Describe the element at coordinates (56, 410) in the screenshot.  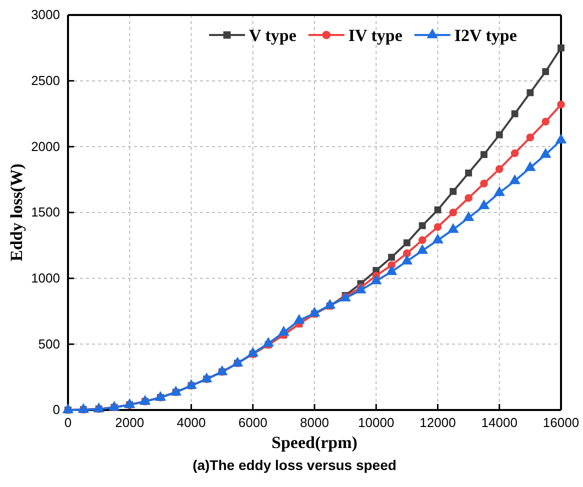
I see `y-tick-label: 0` at that location.